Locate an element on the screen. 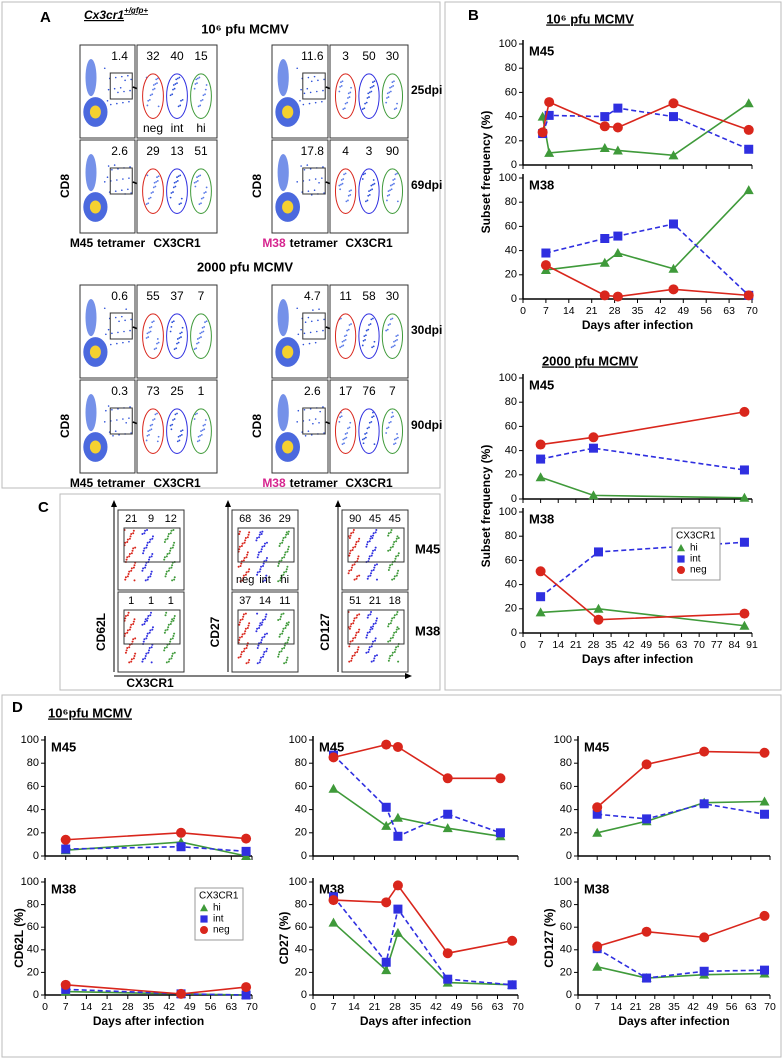  x-tick-label: 7 is located at coordinates (541, 645).